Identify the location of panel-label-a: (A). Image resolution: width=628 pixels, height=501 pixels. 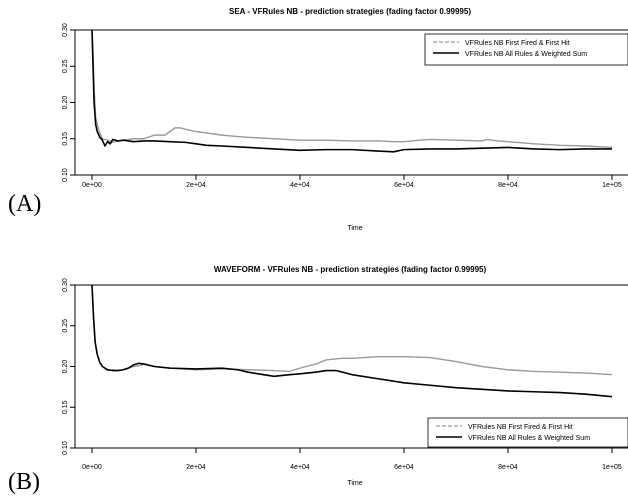
(25, 204).